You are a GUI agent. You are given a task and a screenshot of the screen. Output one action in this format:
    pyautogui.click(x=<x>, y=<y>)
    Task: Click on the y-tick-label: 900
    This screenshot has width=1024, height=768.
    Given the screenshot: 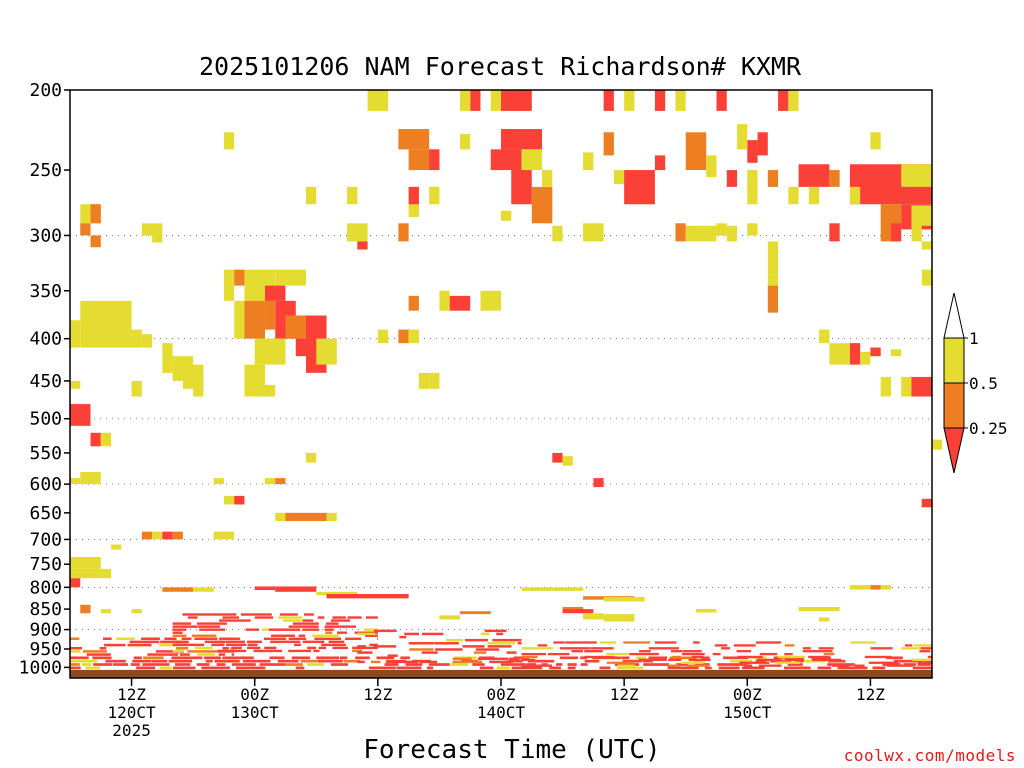 What is the action you would take?
    pyautogui.click(x=45, y=630)
    